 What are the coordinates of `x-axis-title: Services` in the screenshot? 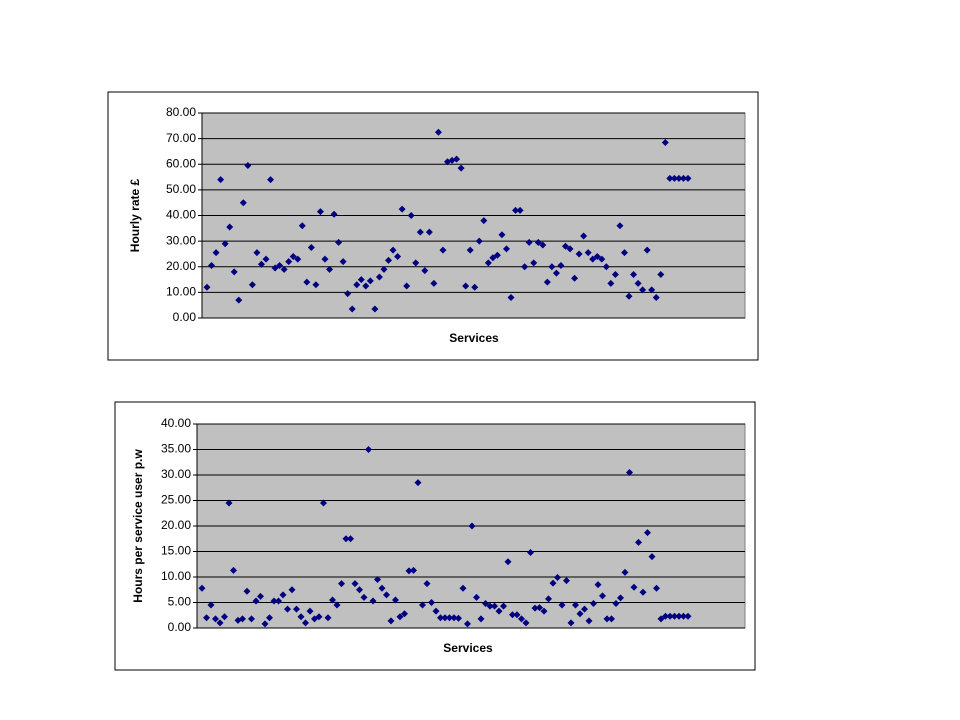 It's located at (474, 338).